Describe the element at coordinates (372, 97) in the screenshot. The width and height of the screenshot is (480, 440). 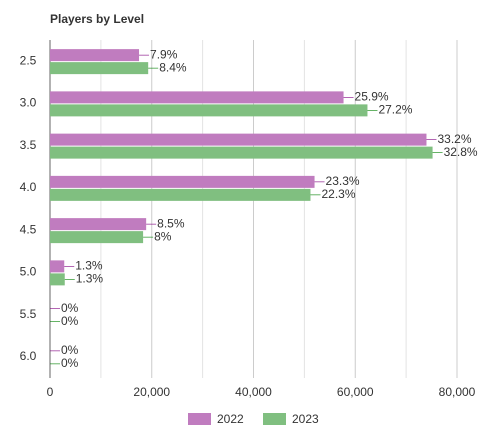
I see `data-label: 25.9%` at that location.